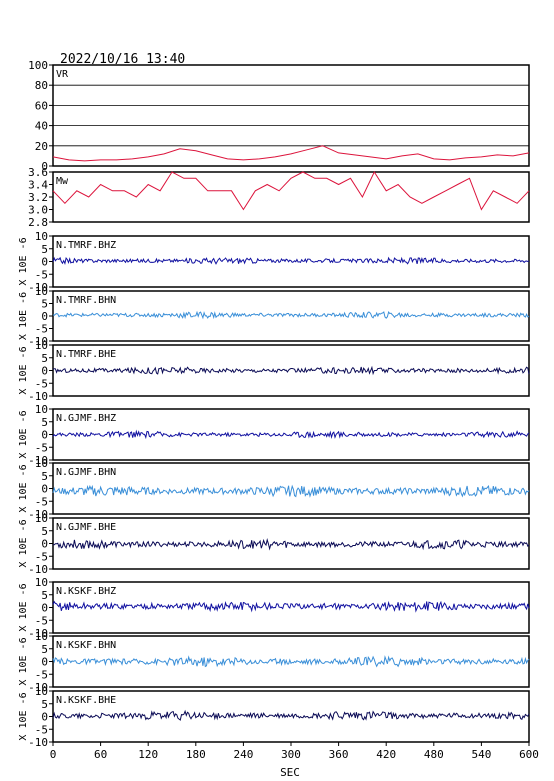  Describe the element at coordinates (38, 172) in the screenshot. I see `y-tick-label: 3.6` at that location.